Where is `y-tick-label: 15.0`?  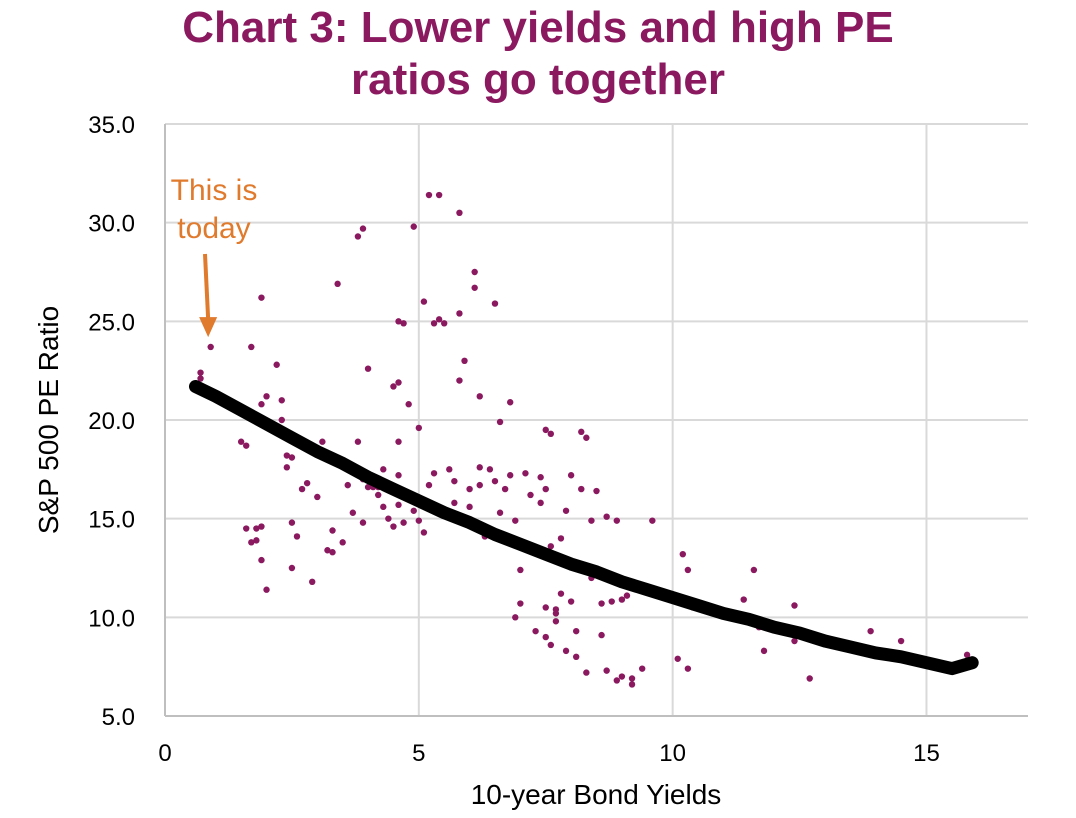
y-tick-label: 15.0 is located at coordinates (111, 520).